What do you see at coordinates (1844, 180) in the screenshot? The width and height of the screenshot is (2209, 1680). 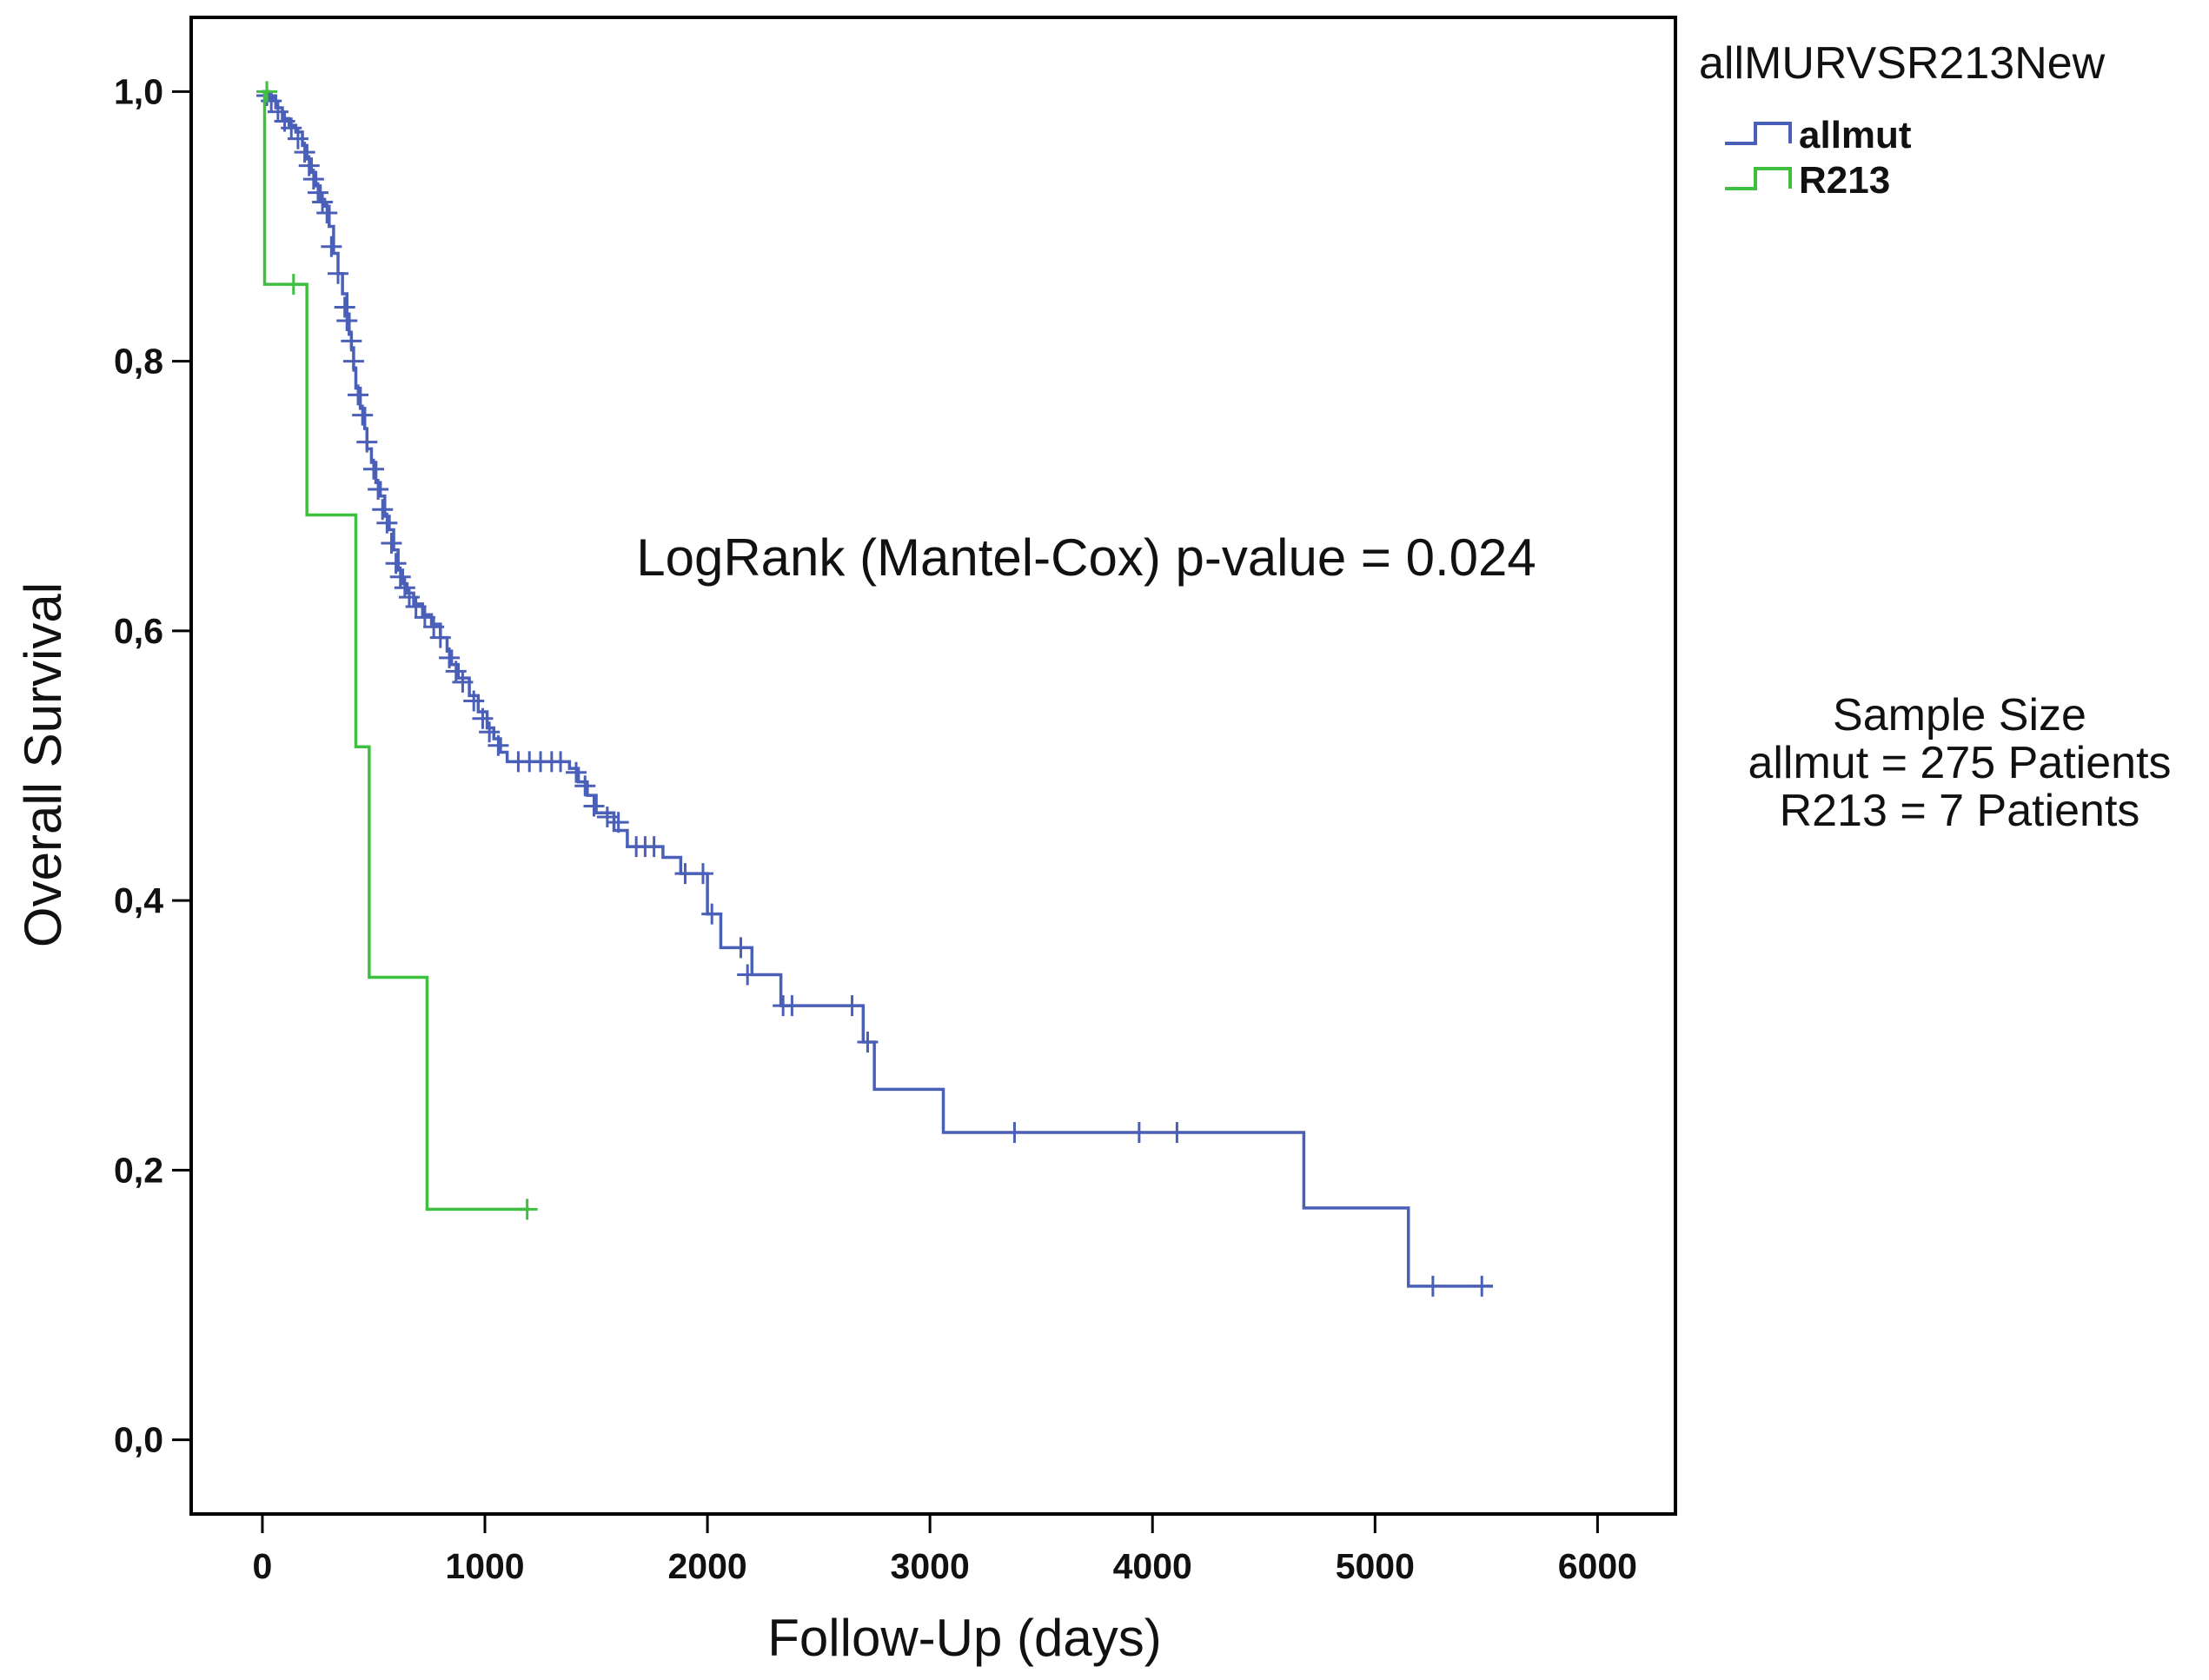 I see `legend-label-r213: R213` at bounding box center [1844, 180].